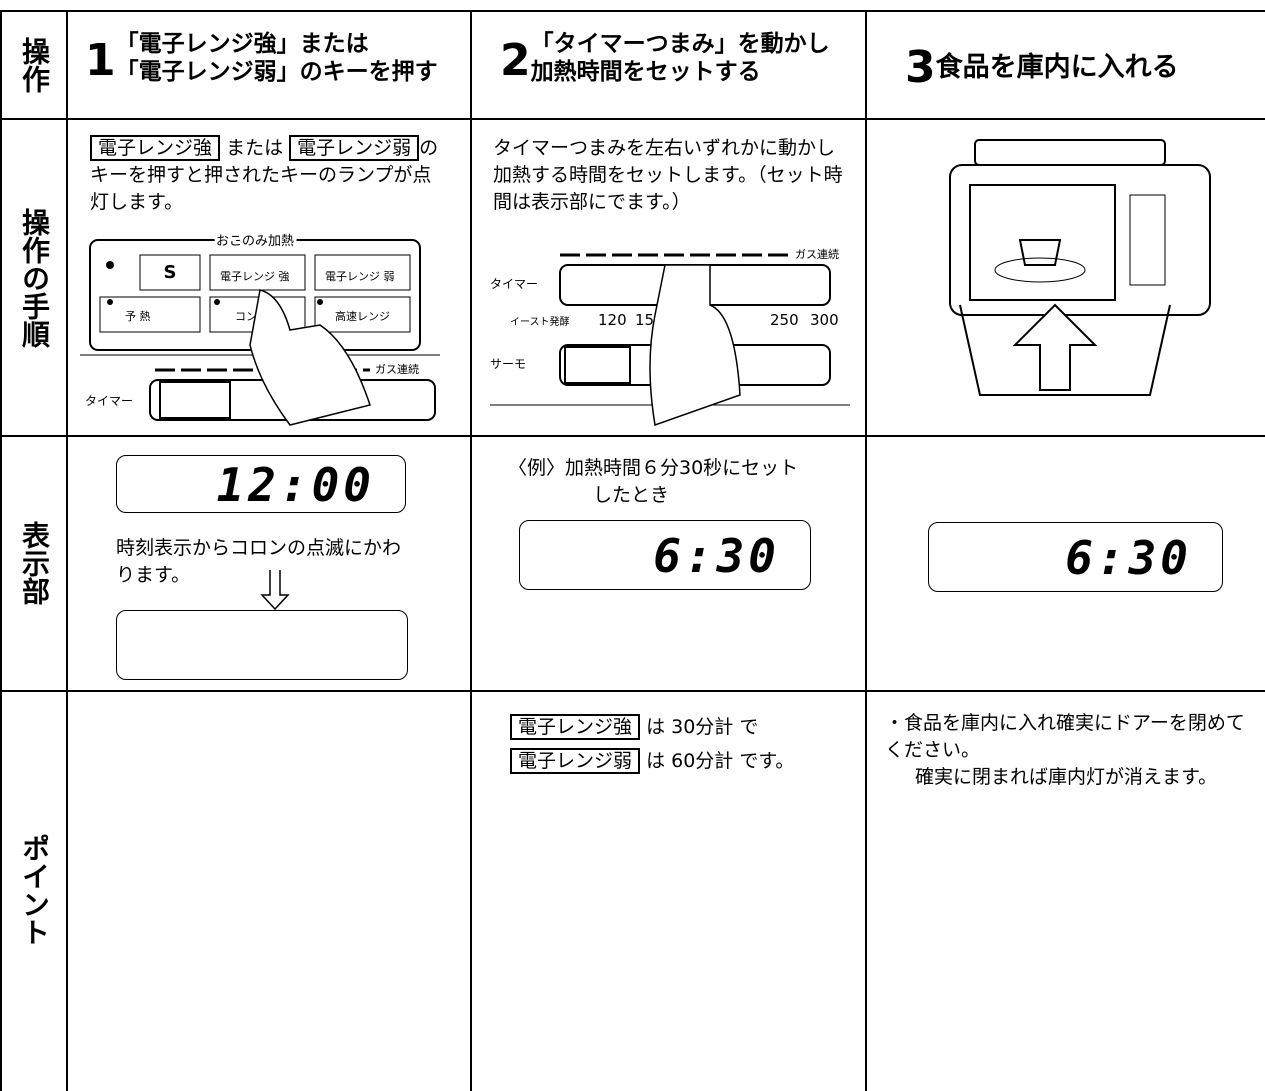 This screenshot has width=1265, height=1091. I want to click on key-label: 電子レンジ 弱, so click(360, 276).